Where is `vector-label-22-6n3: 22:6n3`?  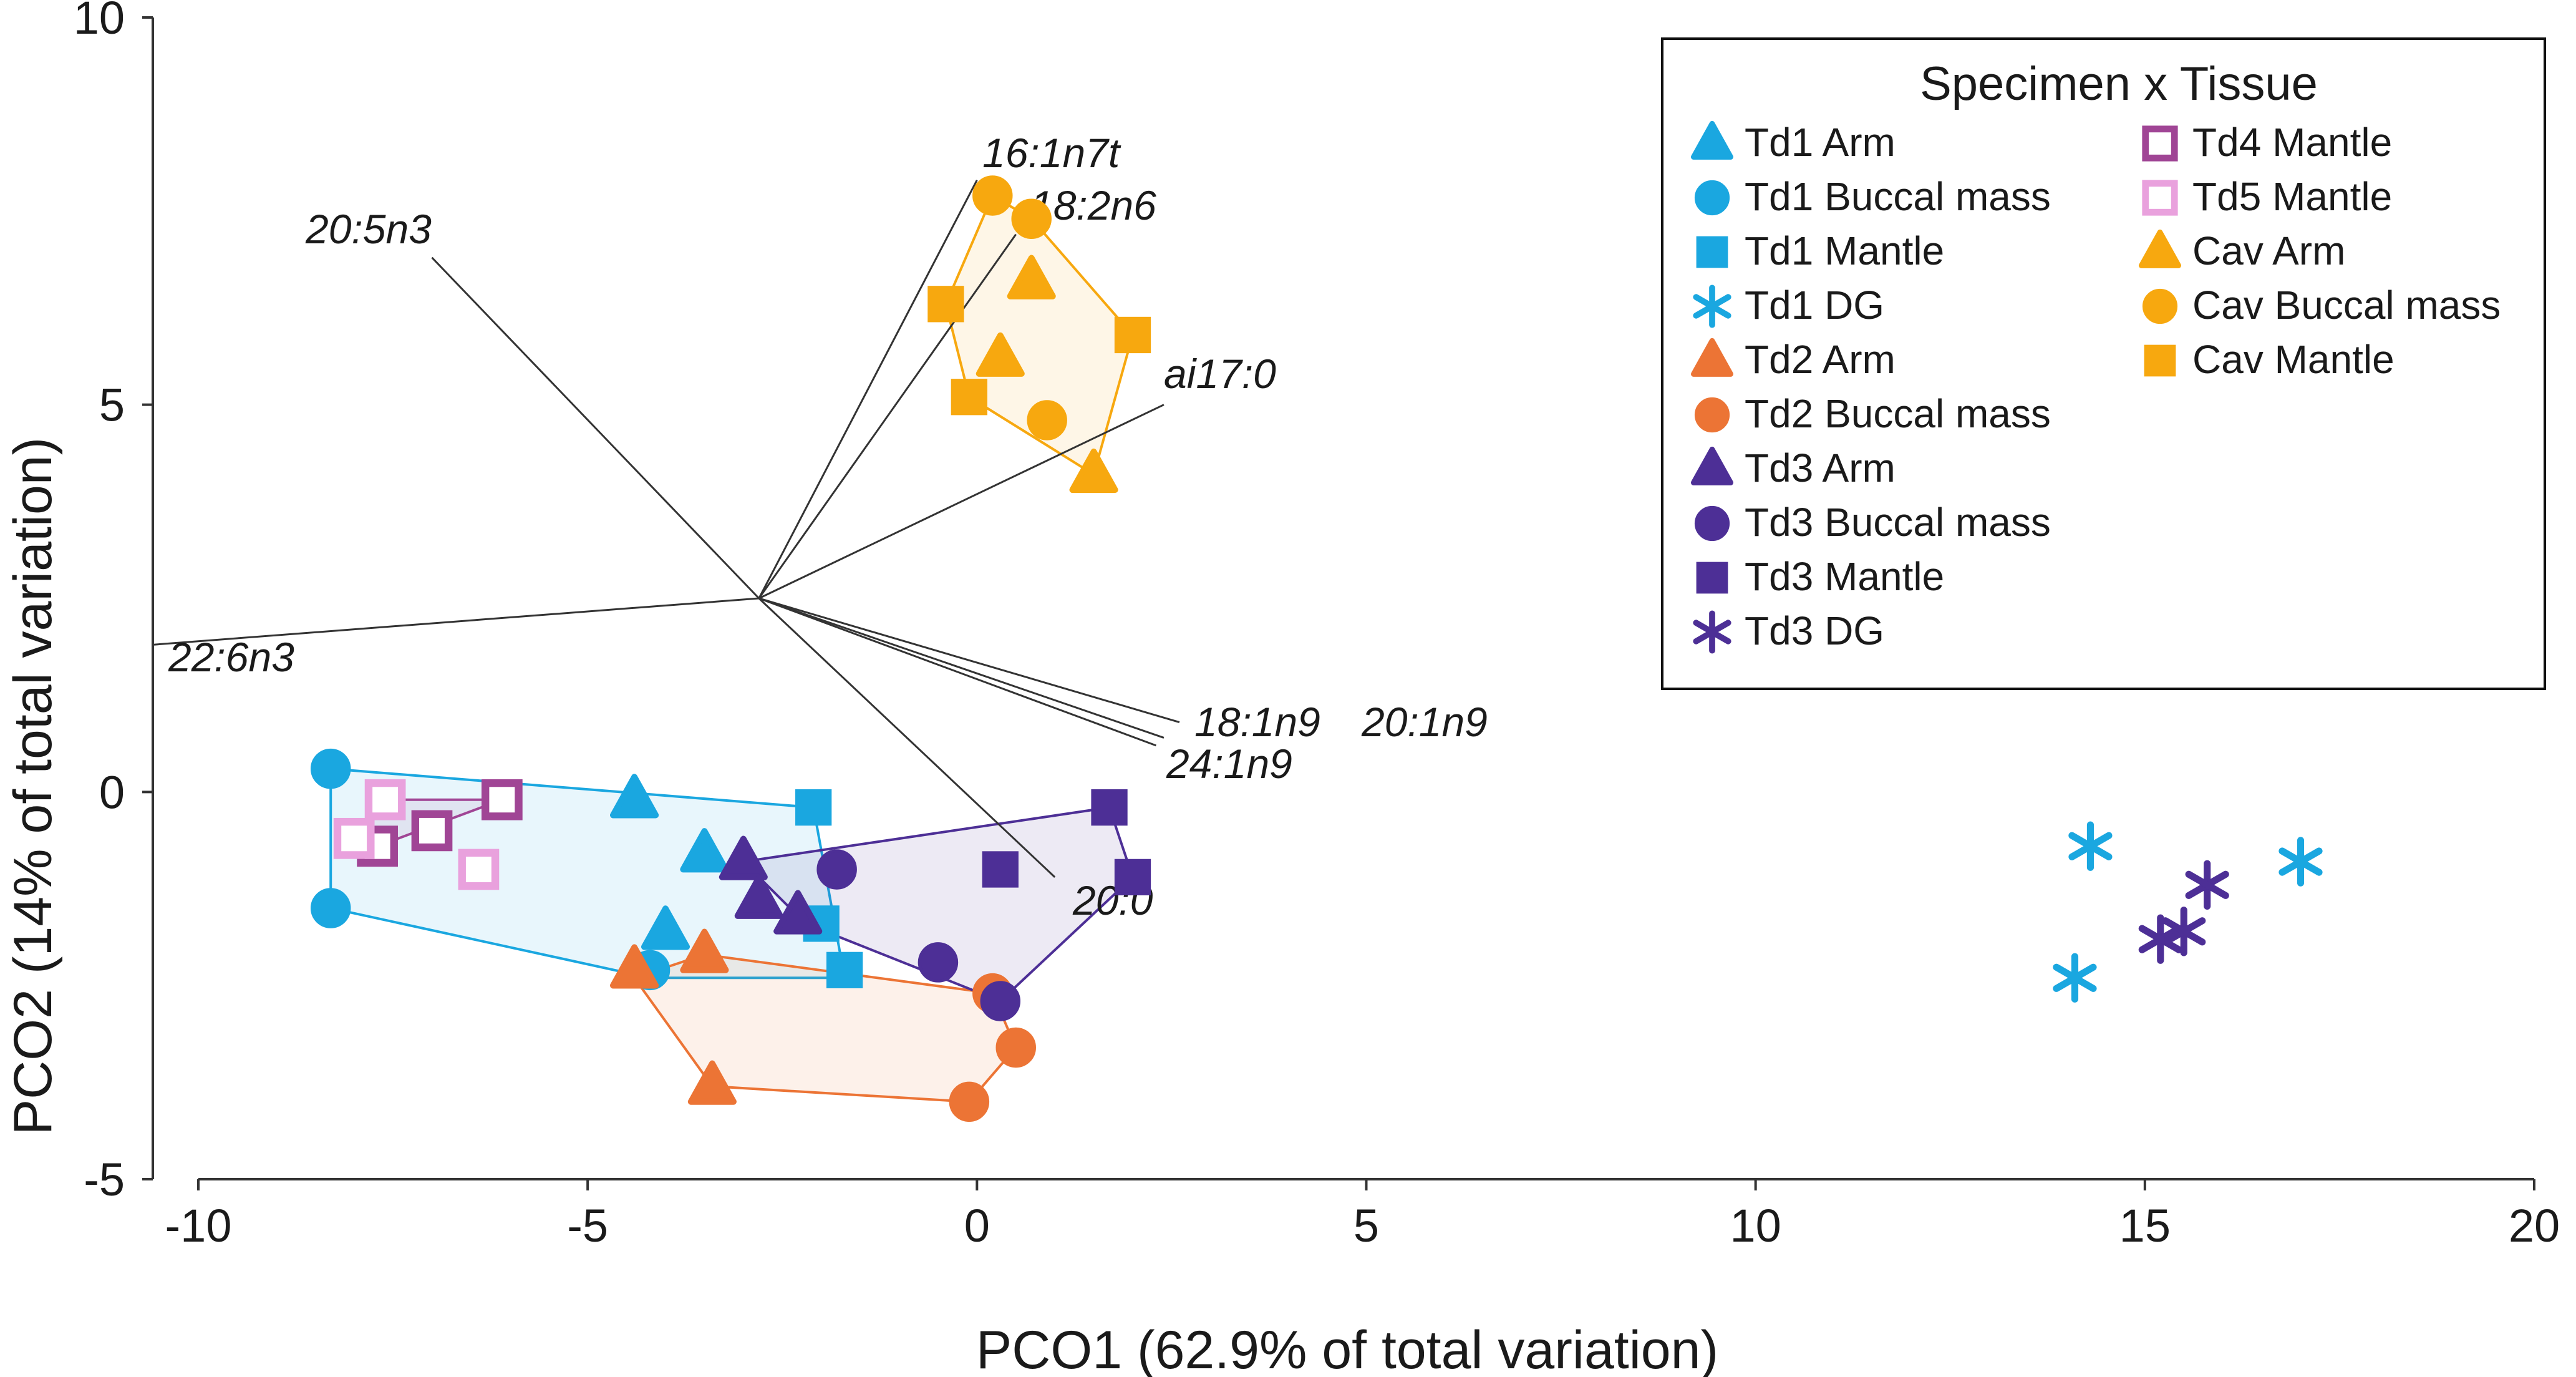
vector-label-22-6n3: 22:6n3 is located at coordinates (231, 657).